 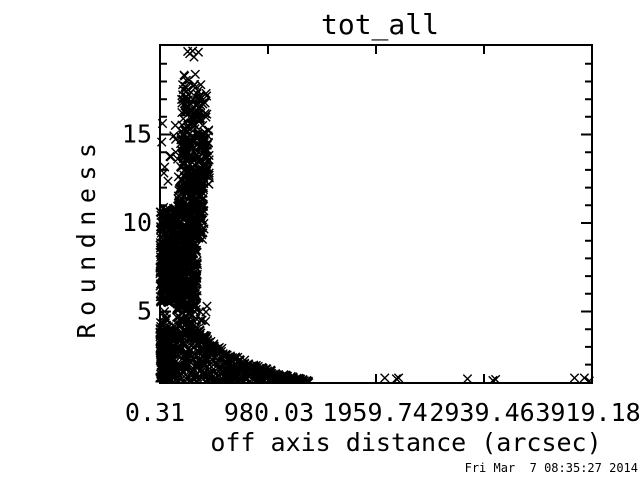 I want to click on y-tick-labels: 5 10 15, so click(x=137, y=223).